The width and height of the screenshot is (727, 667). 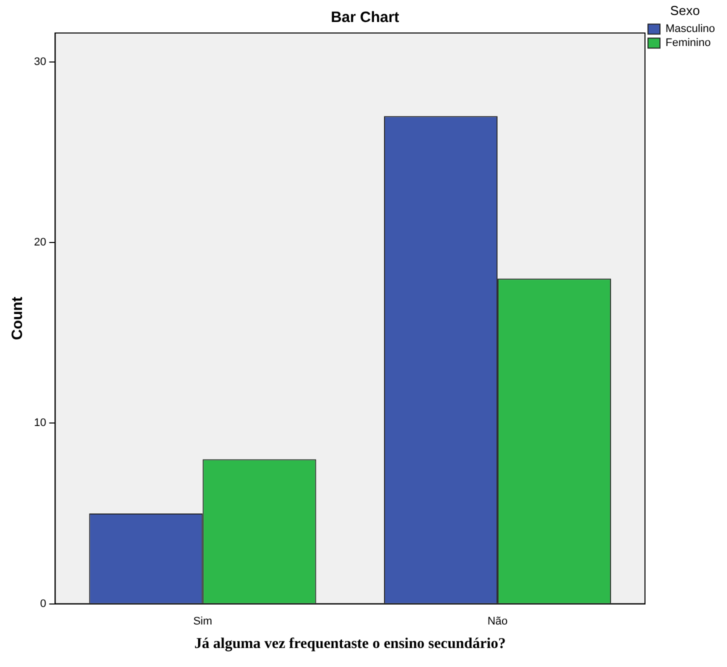 What do you see at coordinates (43, 604) in the screenshot?
I see `y-tick-label: 0` at bounding box center [43, 604].